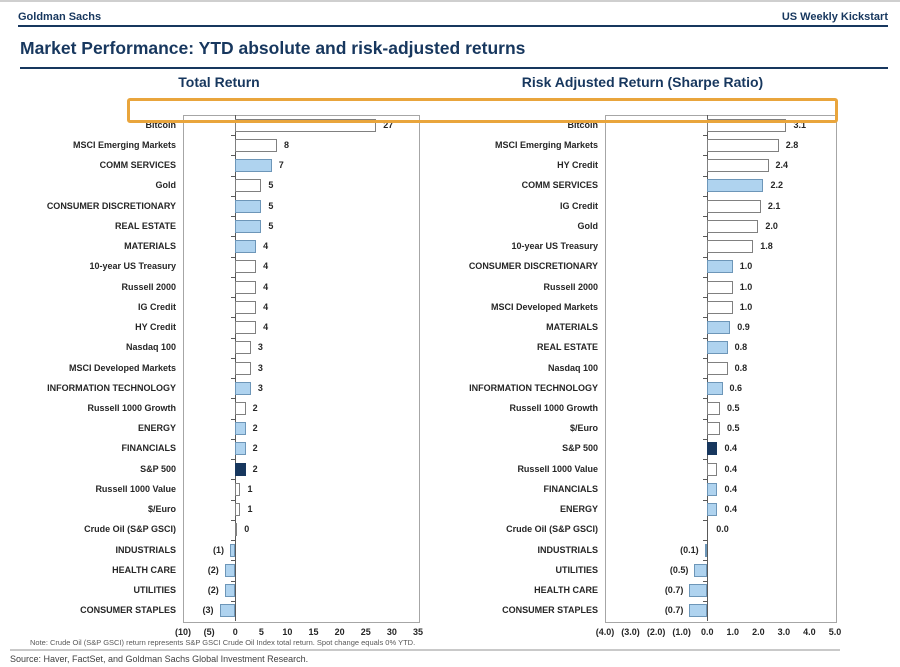 Image resolution: width=900 pixels, height=667 pixels. Describe the element at coordinates (388, 124) in the screenshot. I see `value-label: 27` at that location.